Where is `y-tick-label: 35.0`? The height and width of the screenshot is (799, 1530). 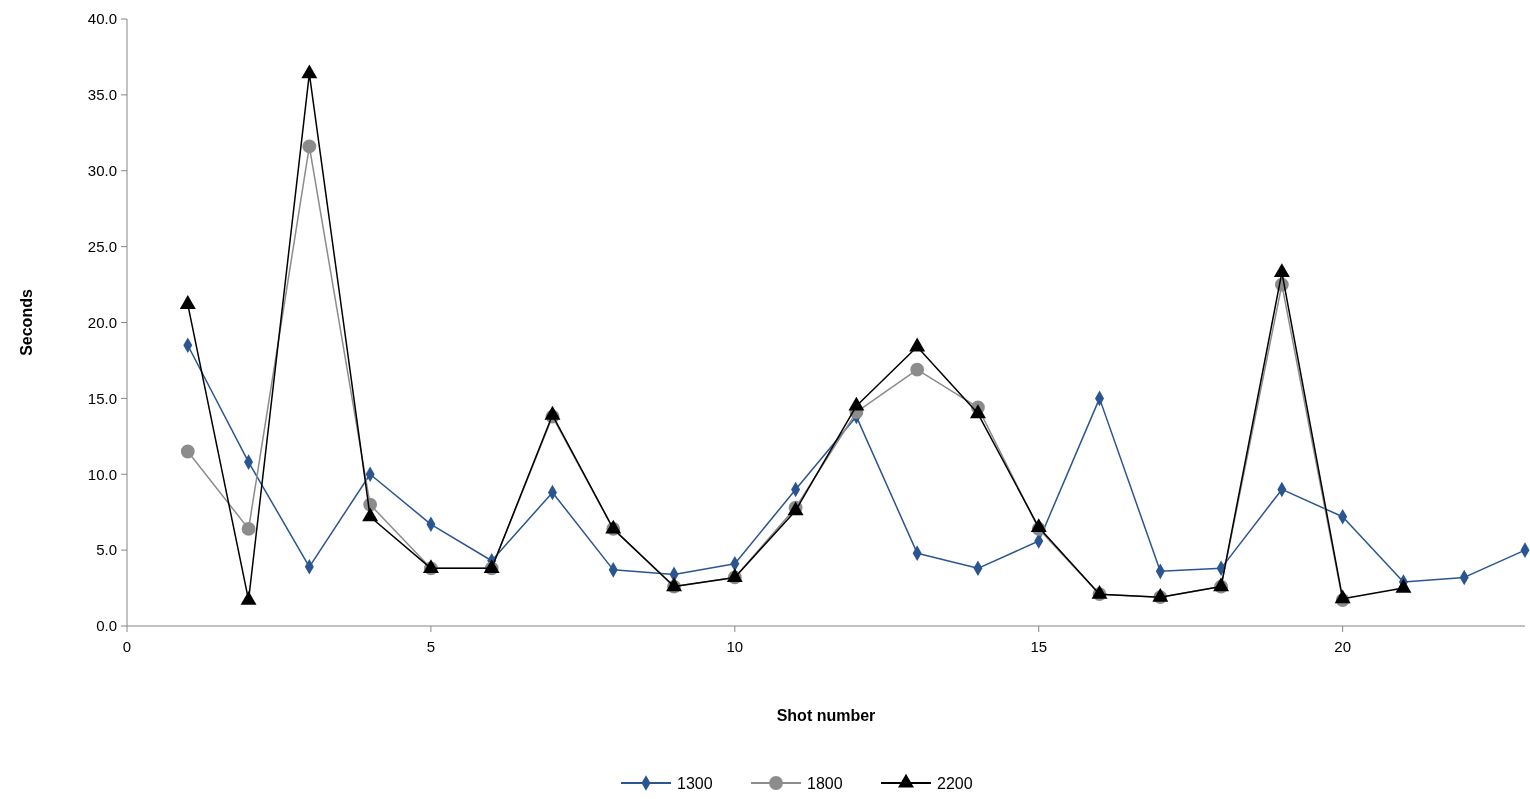
y-tick-label: 35.0 is located at coordinates (102, 95).